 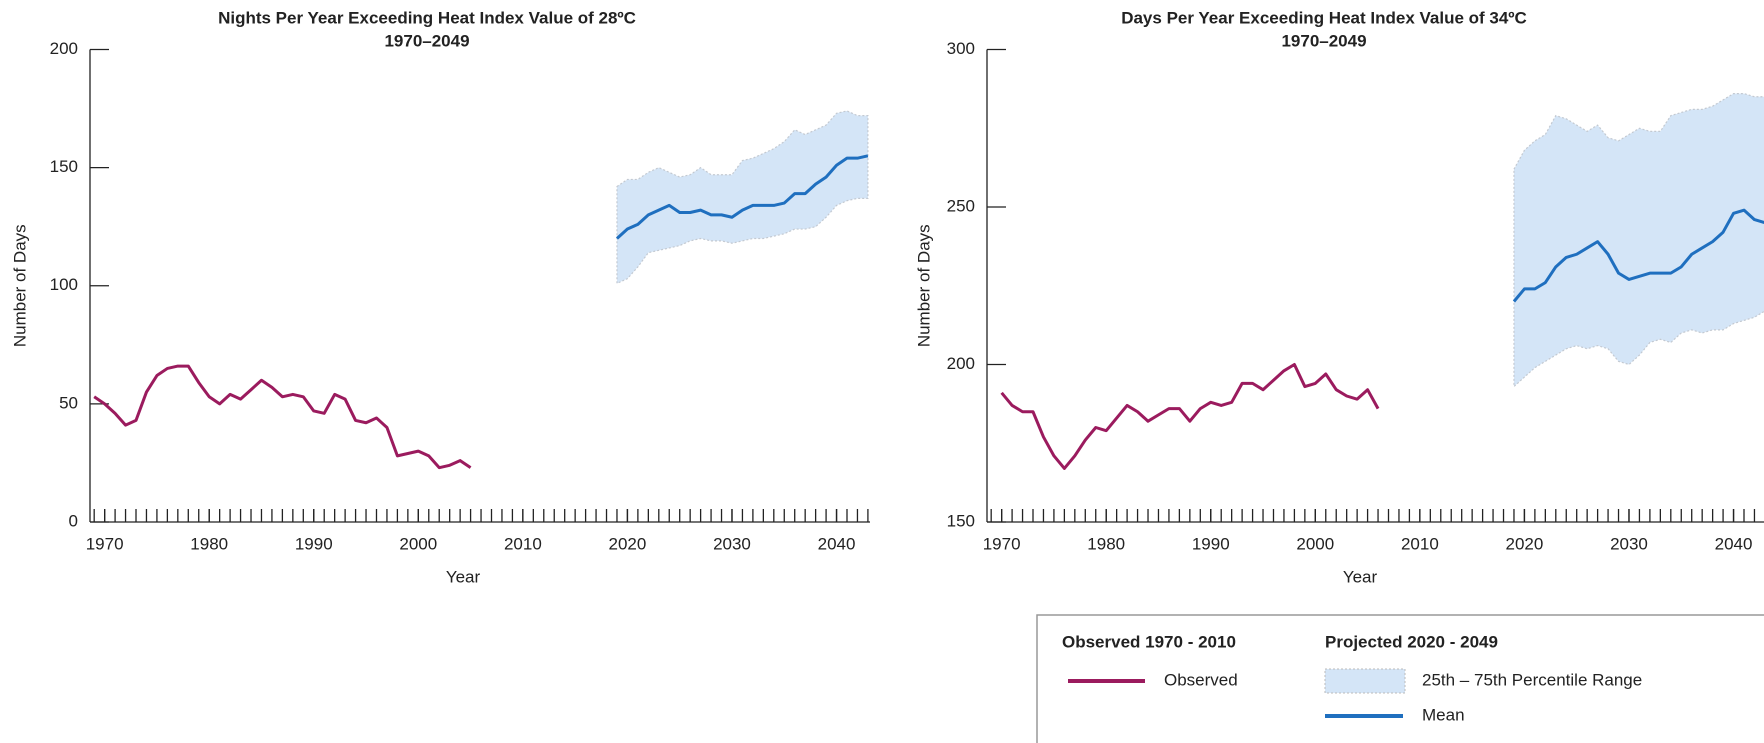 What do you see at coordinates (1443, 714) in the screenshot?
I see `legend-label: Mean` at bounding box center [1443, 714].